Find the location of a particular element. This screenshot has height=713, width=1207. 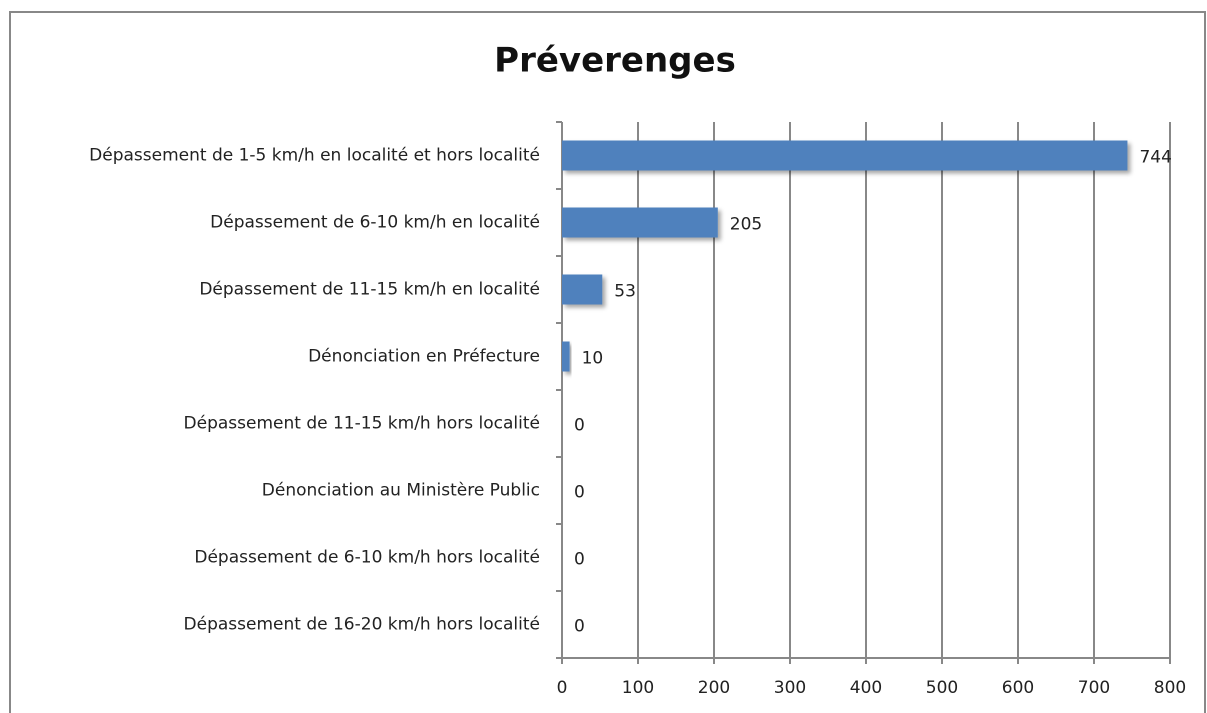

x-tick-label: 600 is located at coordinates (1018, 688).